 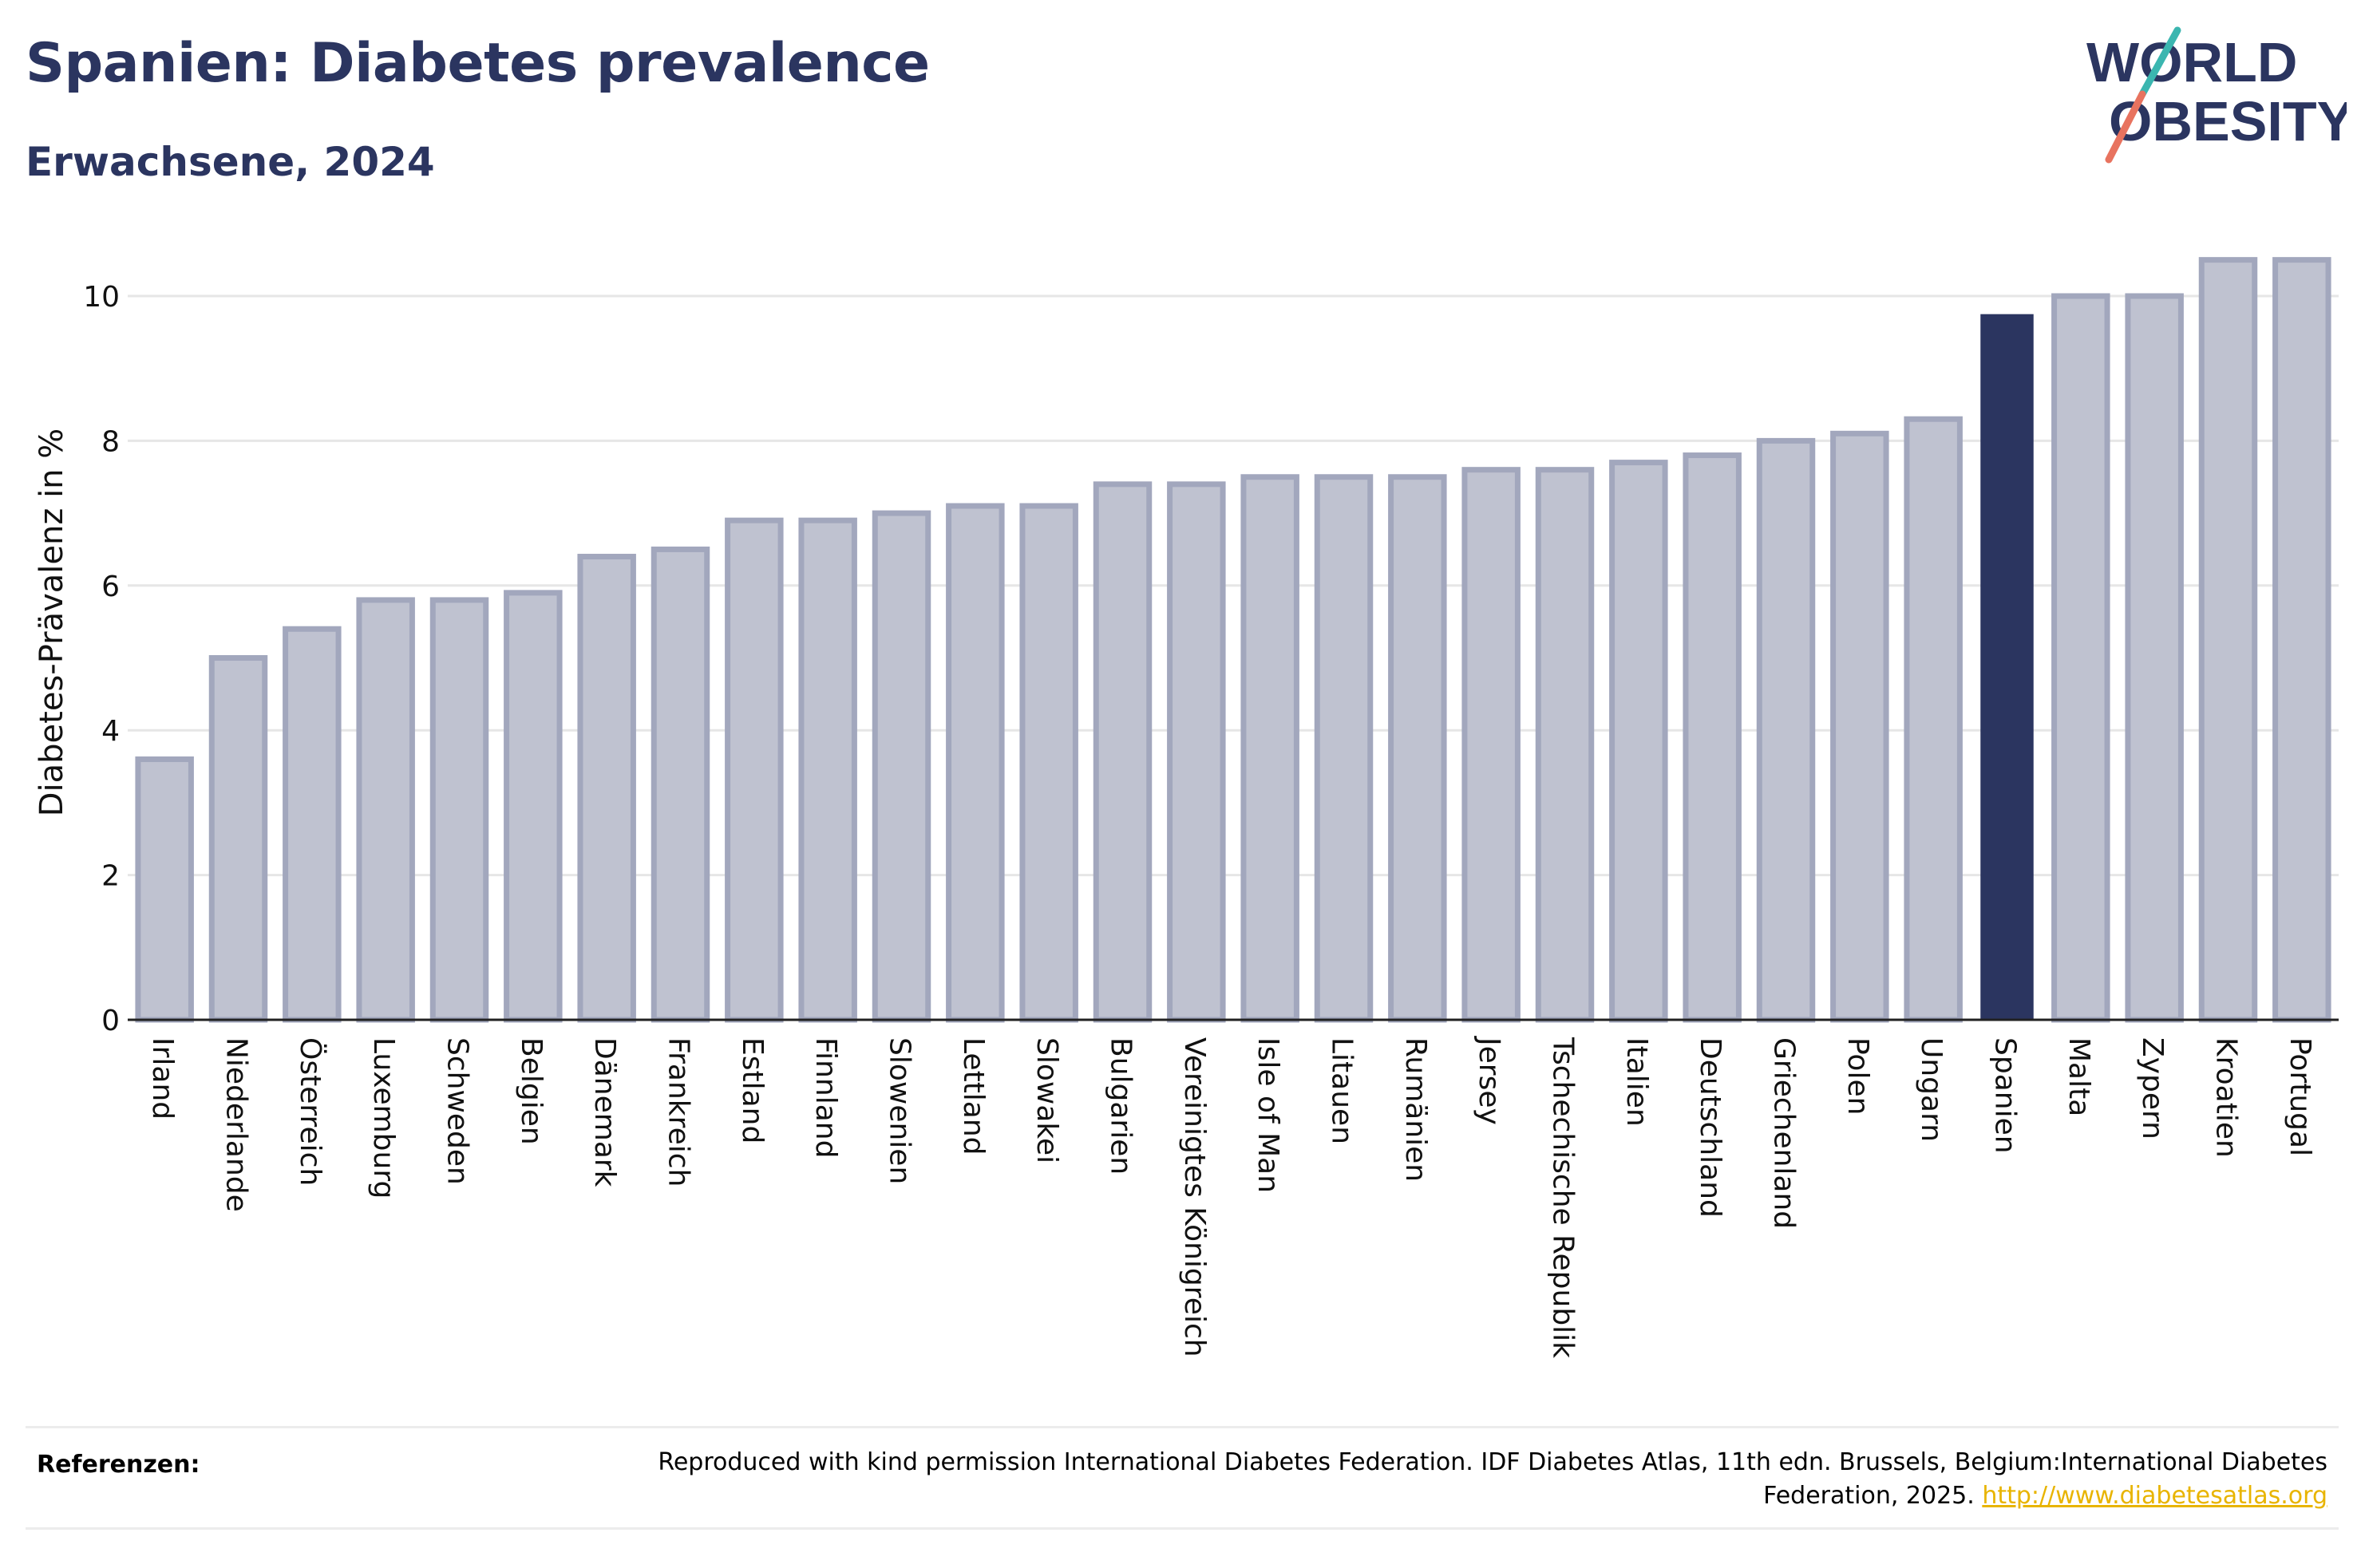 I want to click on x-tick-label: Zypern, so click(x=2152, y=1088).